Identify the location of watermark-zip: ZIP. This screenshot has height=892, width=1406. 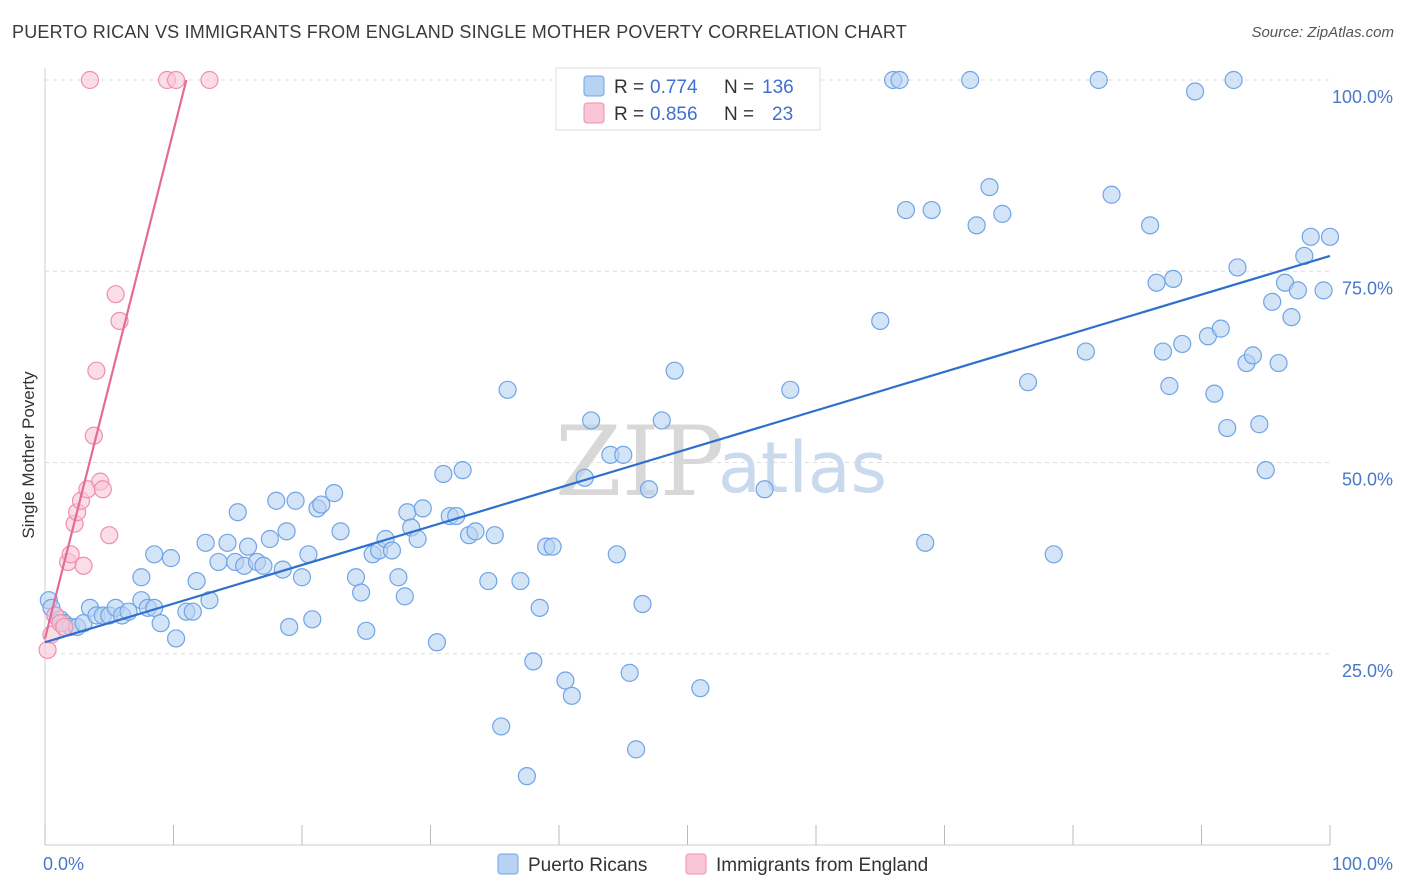
(639, 462).